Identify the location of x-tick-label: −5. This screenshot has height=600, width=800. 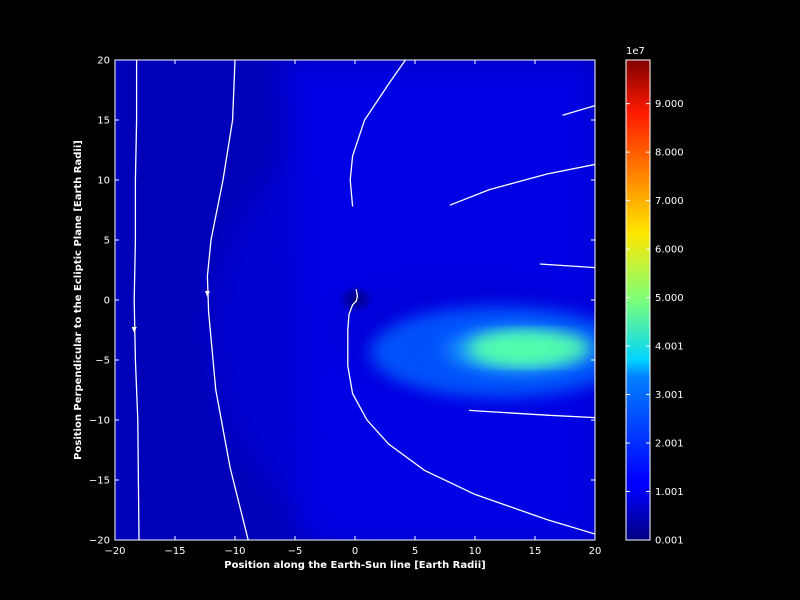
(295, 551).